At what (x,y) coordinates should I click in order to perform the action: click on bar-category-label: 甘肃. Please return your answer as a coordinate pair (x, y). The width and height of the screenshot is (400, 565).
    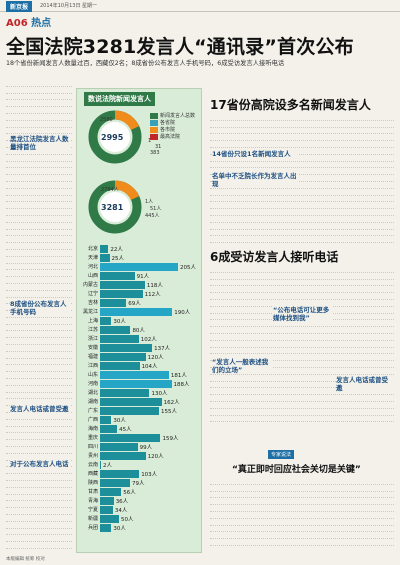
    Looking at the image, I should click on (92, 492).